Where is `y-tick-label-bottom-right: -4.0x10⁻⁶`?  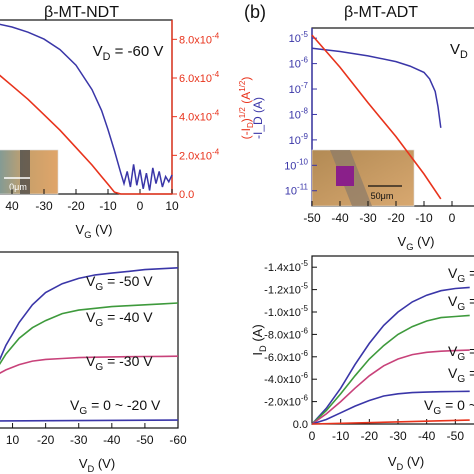 y-tick-label-bottom-right: -4.0x10⁻⁶ is located at coordinates (286, 378).